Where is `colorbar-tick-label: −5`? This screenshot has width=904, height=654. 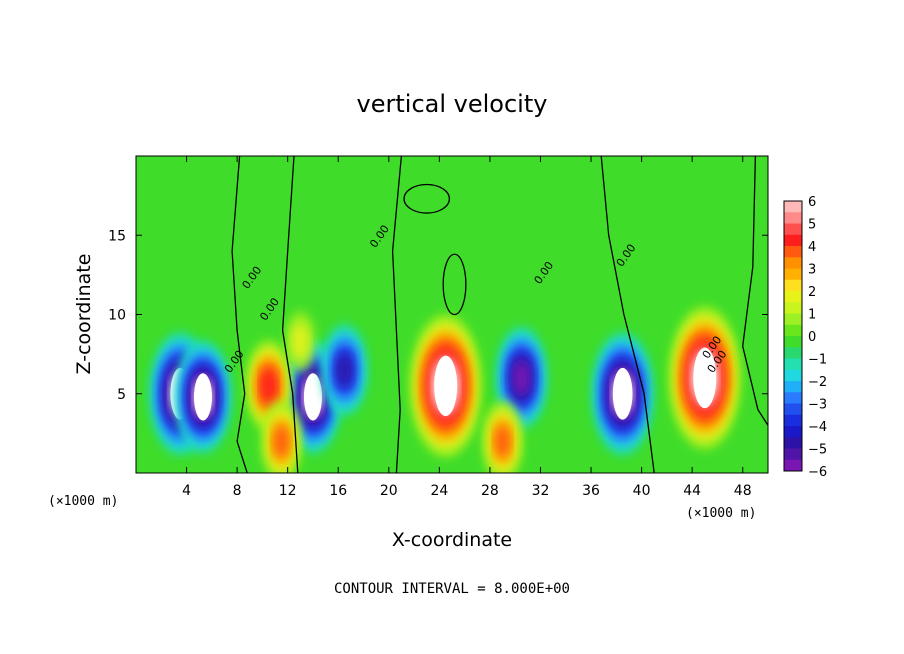
colorbar-tick-label: −5 is located at coordinates (817, 450).